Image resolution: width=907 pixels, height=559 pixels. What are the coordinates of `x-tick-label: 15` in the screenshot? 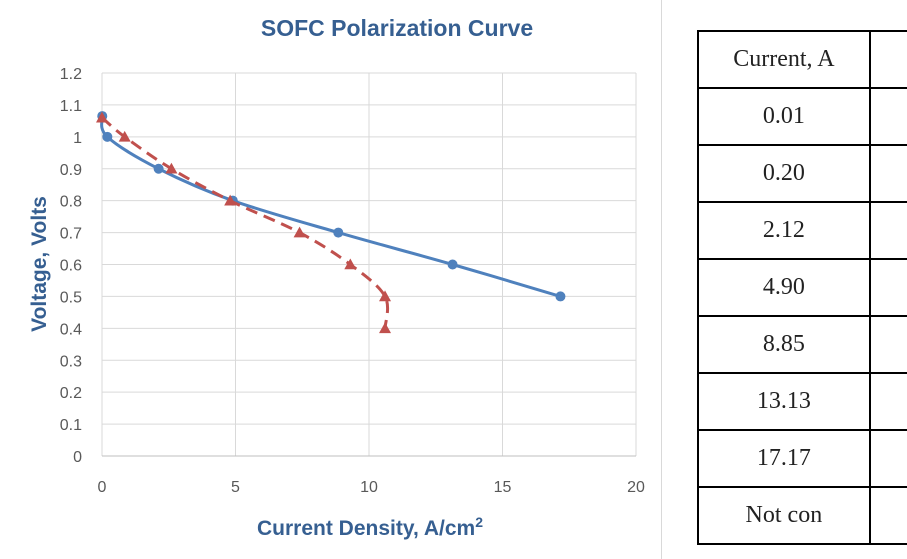 It's located at (503, 487).